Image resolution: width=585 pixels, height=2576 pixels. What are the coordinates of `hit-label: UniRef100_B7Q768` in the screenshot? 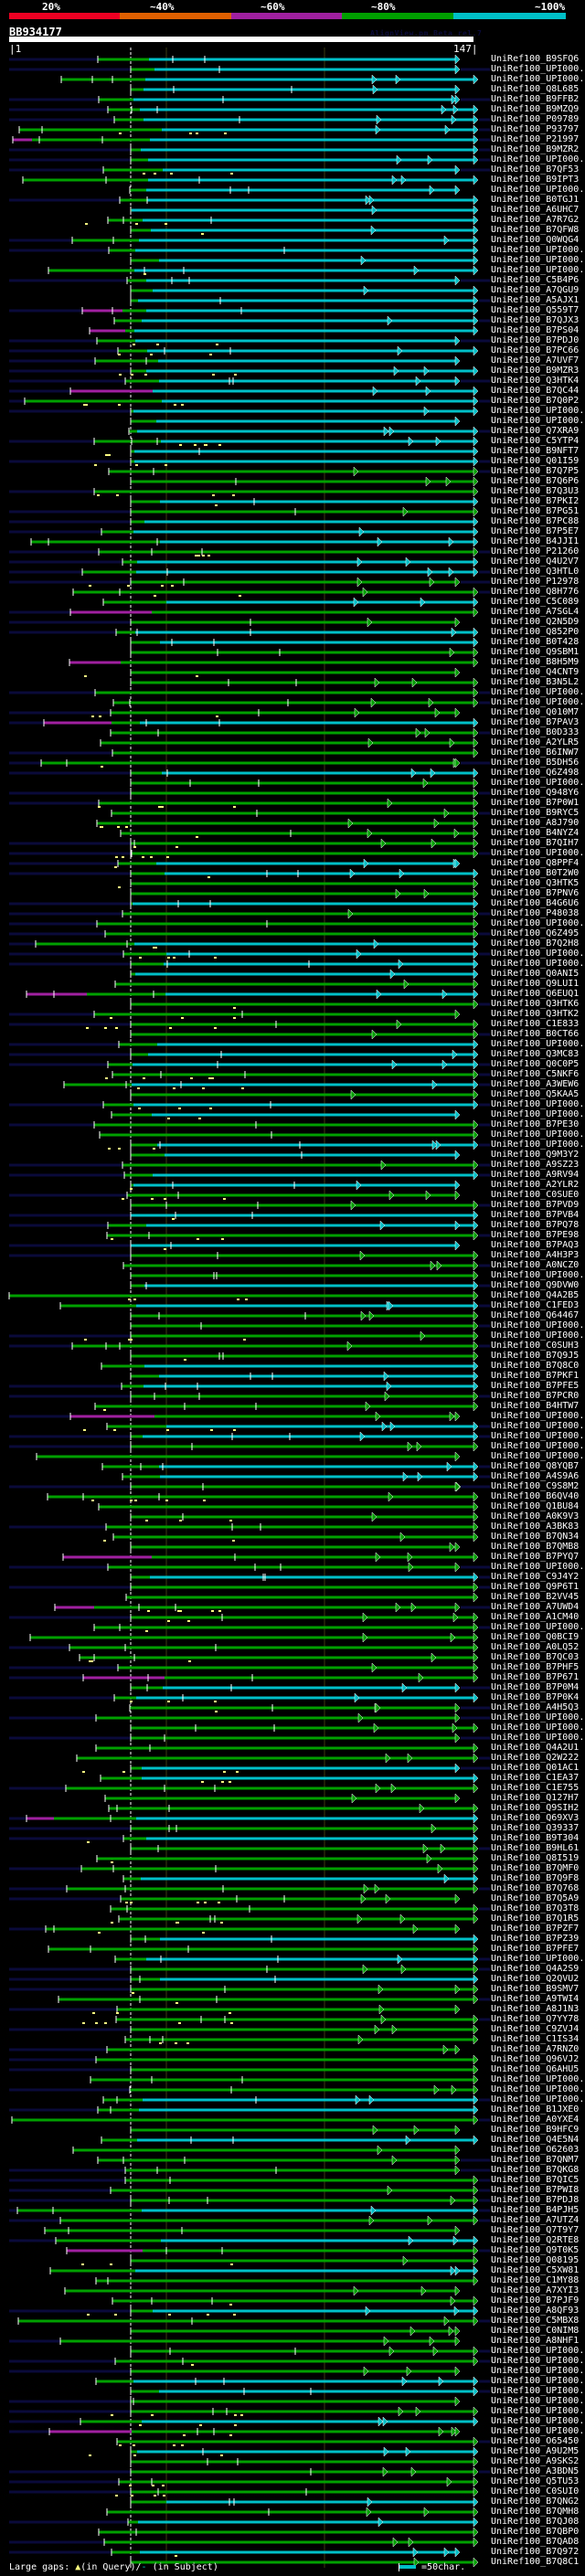 It's located at (536, 1888).